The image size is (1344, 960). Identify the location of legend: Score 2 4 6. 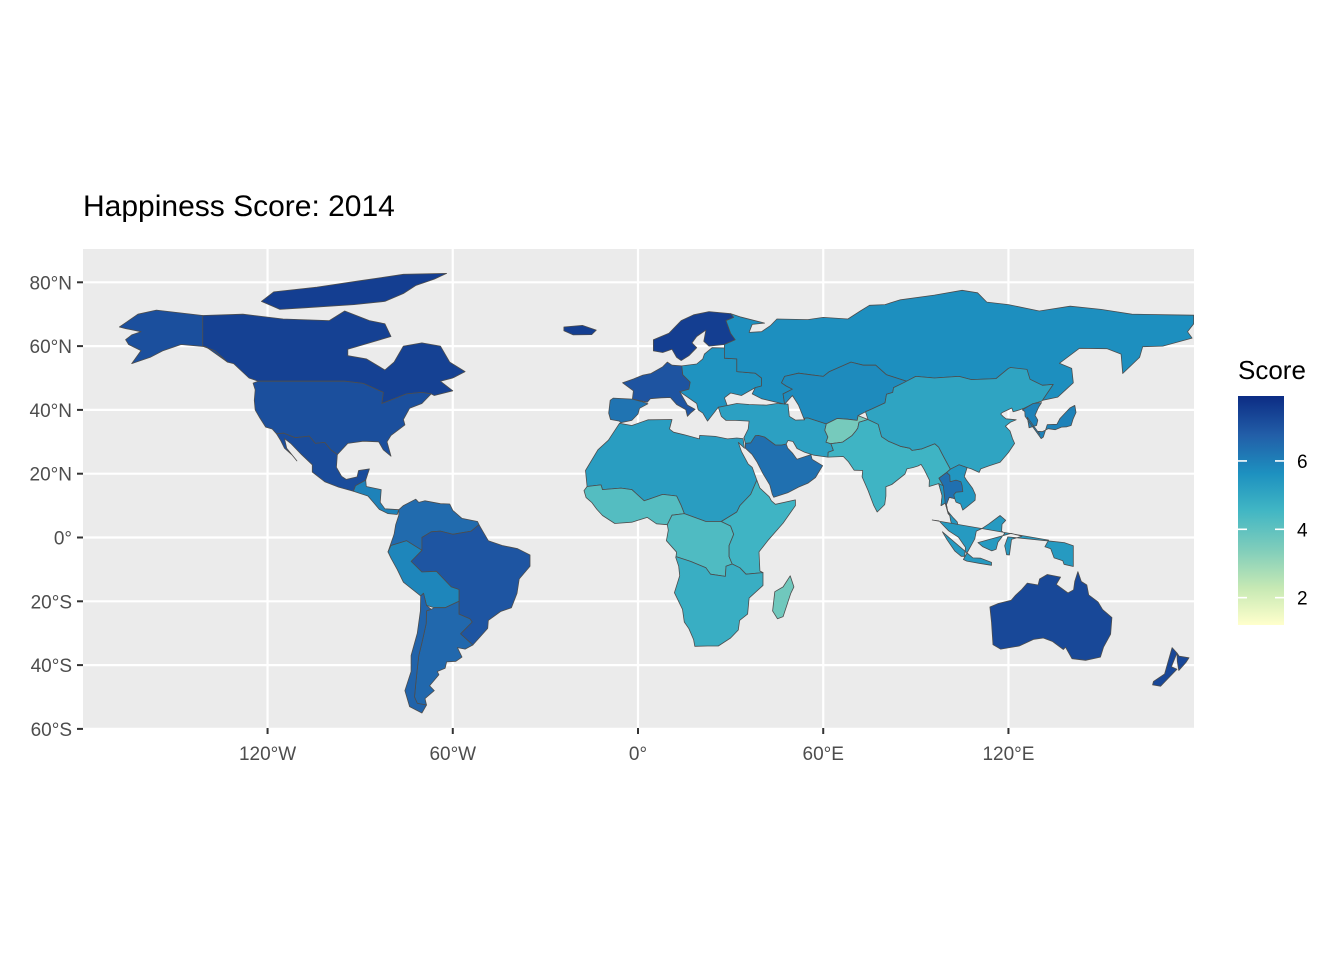
(1273, 490).